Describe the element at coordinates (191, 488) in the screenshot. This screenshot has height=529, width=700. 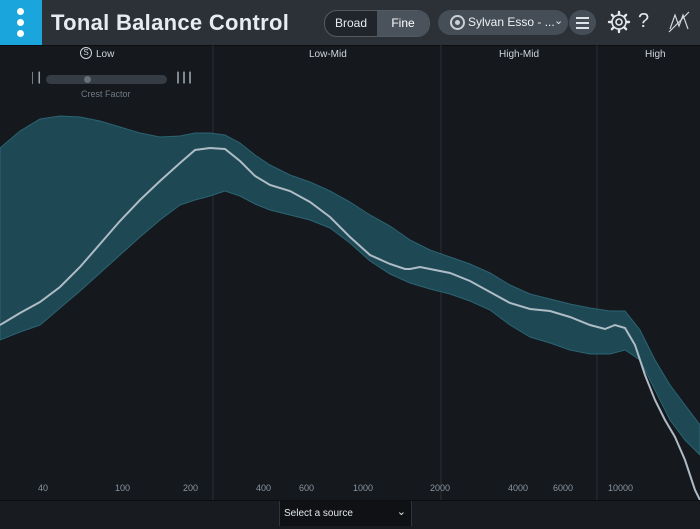
I see `freq-tick-label: 200` at that location.